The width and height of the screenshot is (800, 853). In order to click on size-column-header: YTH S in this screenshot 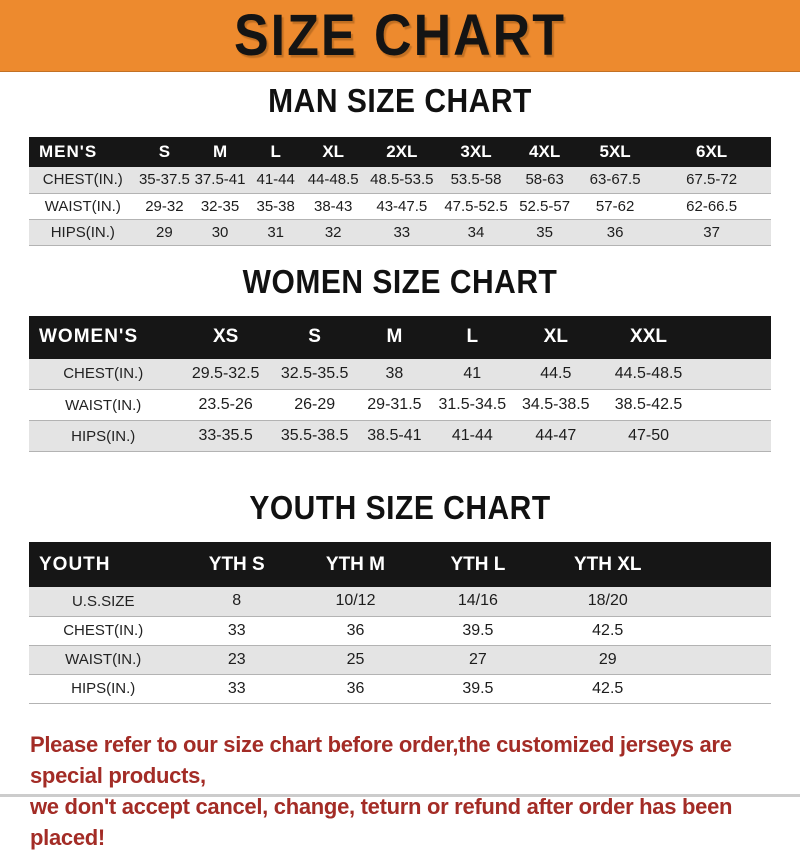, I will do `click(237, 564)`.